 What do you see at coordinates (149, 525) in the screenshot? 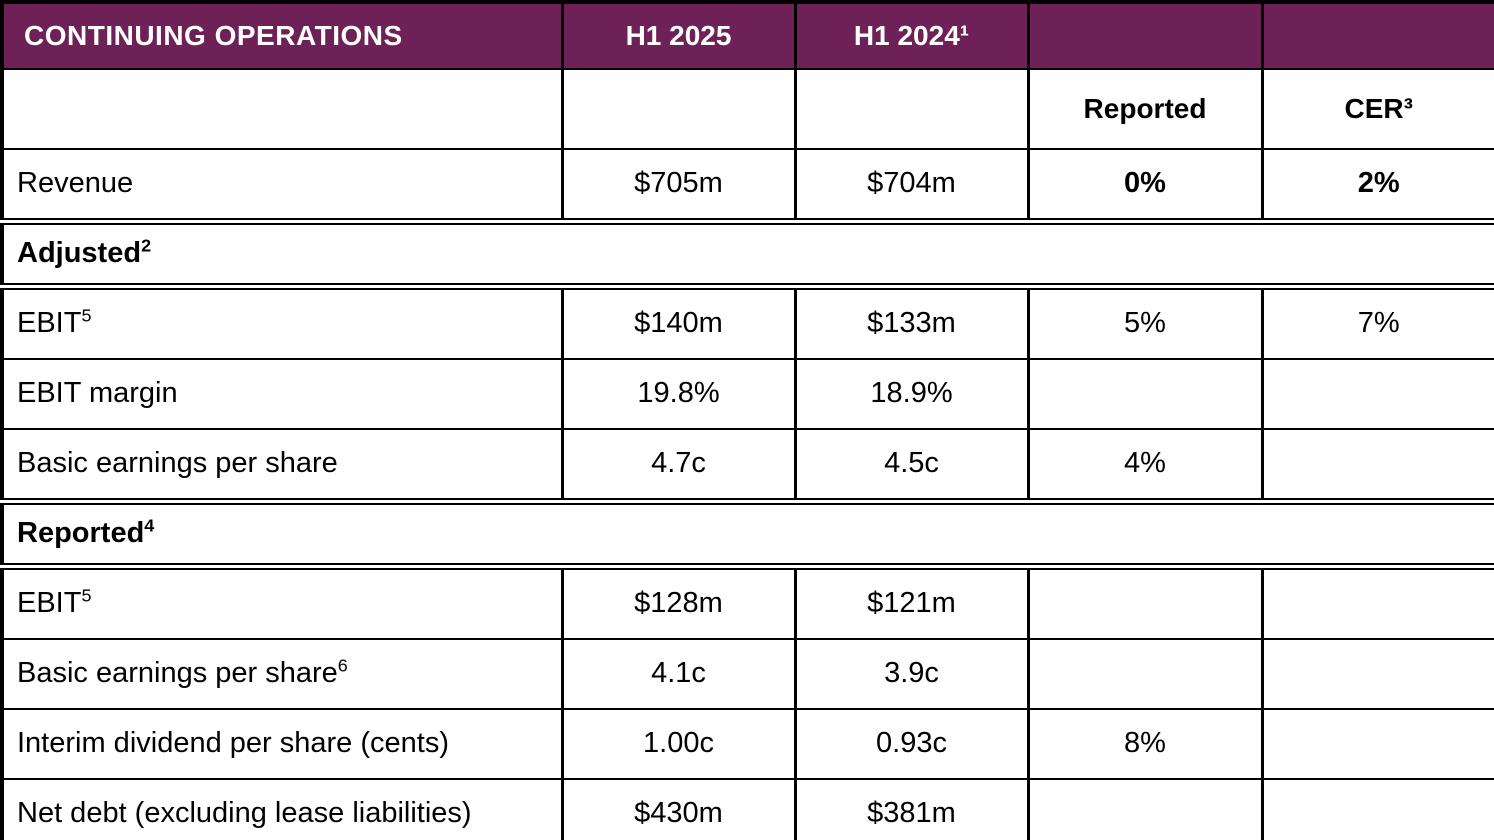
I see `section-reported-footnote: 4` at bounding box center [149, 525].